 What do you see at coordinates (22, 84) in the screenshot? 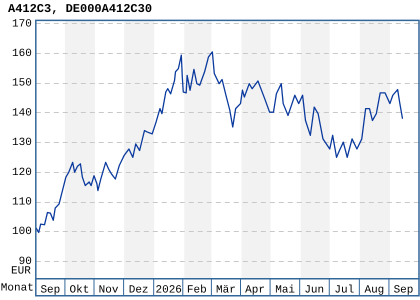
I see `y-tick-label: 150` at bounding box center [22, 84].